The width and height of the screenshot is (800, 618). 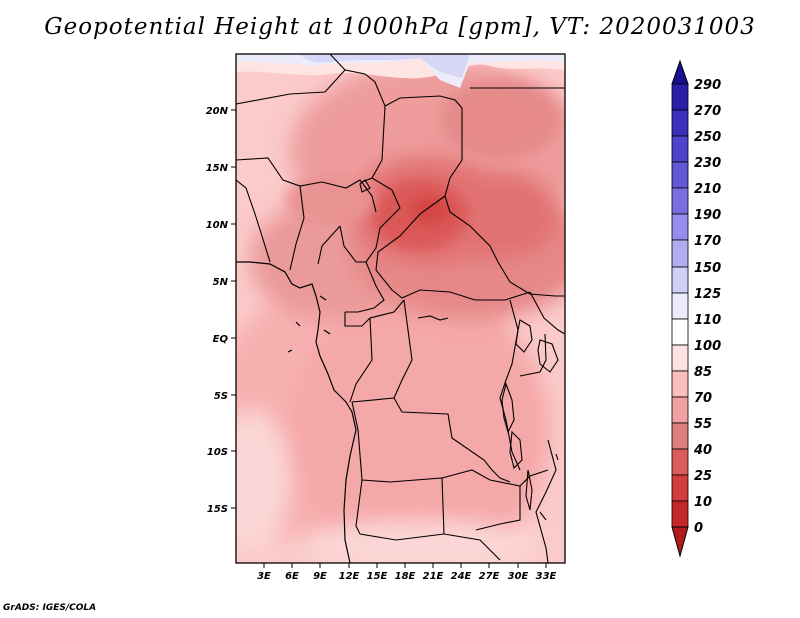 What do you see at coordinates (221, 310) in the screenshot?
I see `lat-axis: 20N 15N 10N 5N EQ 5S 10S 15S` at bounding box center [221, 310].